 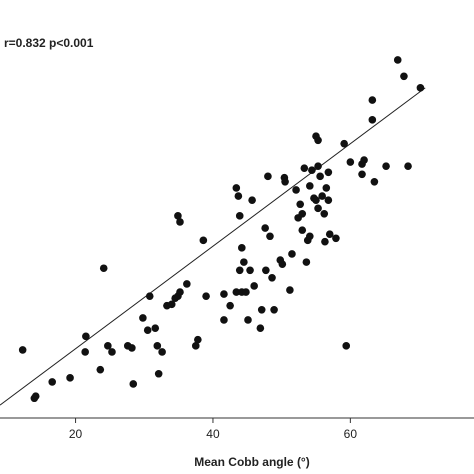 I want to click on x-axis-label: Mean Cobb angle (°), so click(x=251, y=462).